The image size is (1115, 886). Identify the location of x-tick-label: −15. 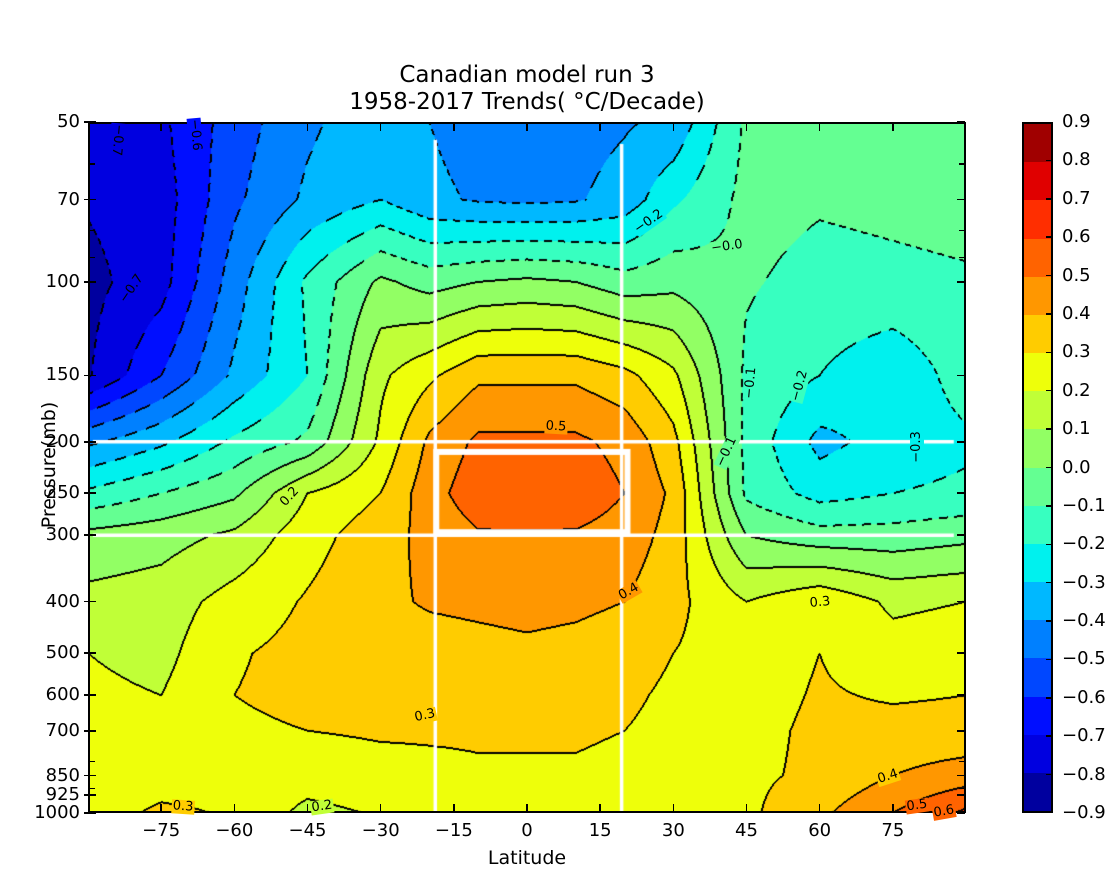
(453, 830).